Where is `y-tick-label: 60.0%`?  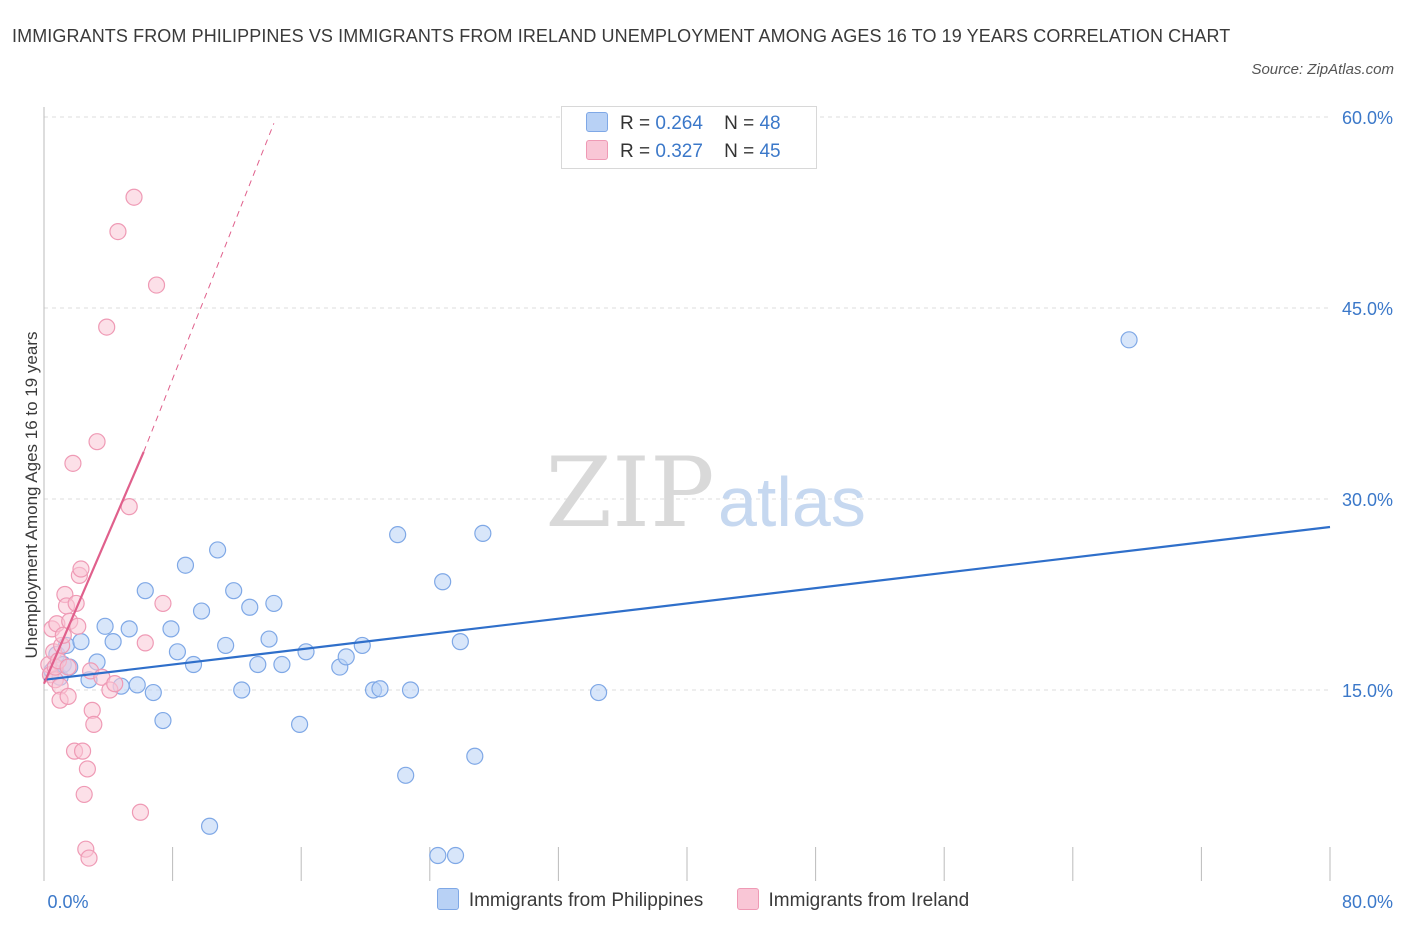 y-tick-label: 60.0% is located at coordinates (1367, 118).